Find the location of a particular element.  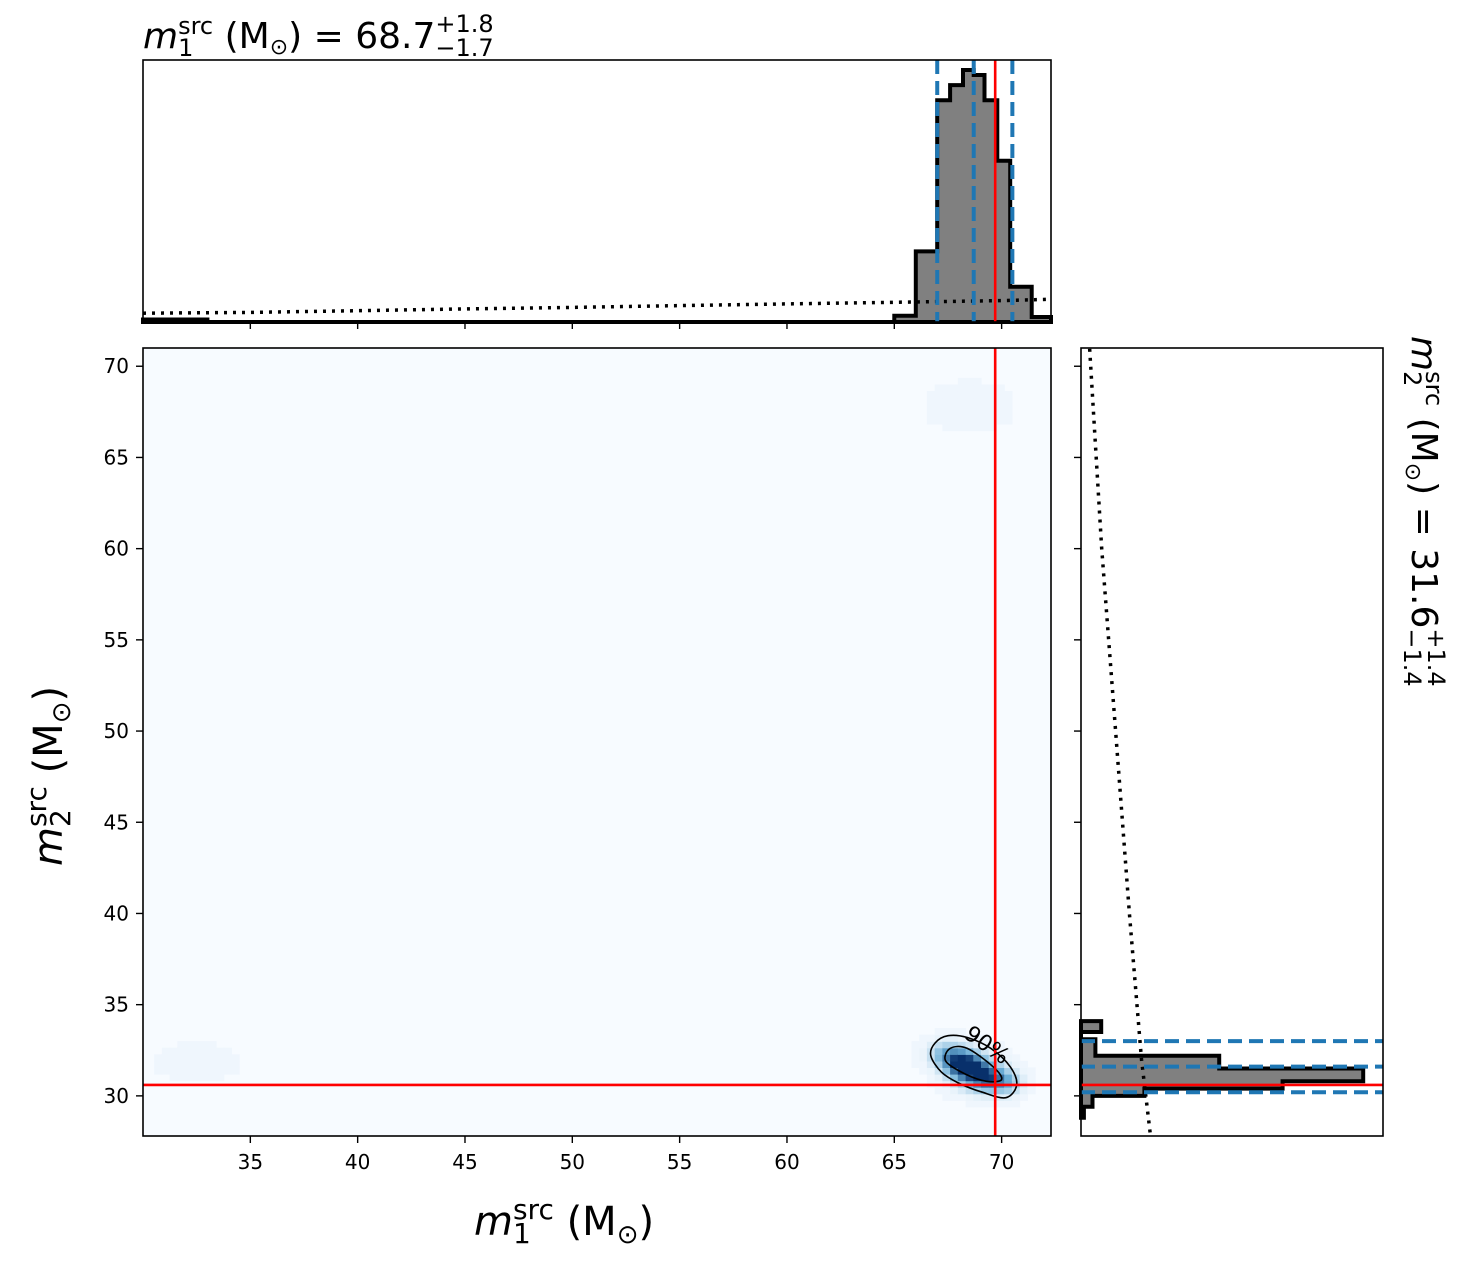

m2-title: msrc2 (M⊙) = 31.6+1.4−1.4 is located at coordinates (1424, 511).